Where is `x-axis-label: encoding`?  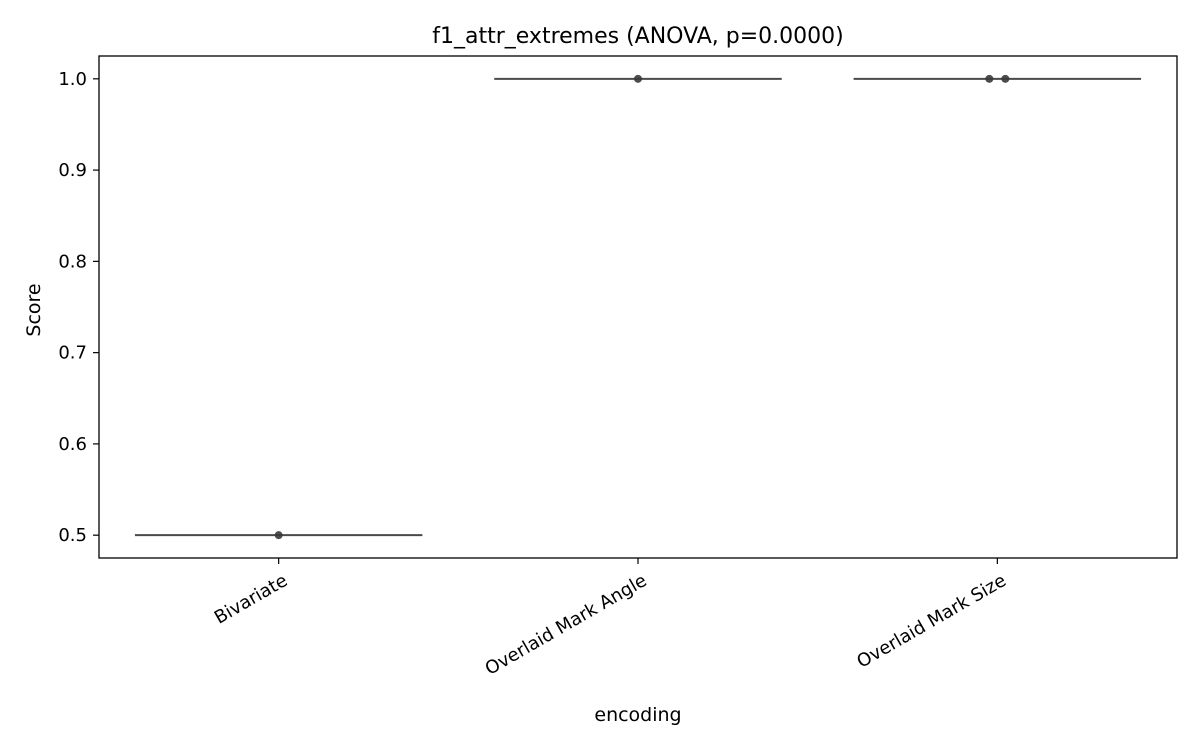 x-axis-label: encoding is located at coordinates (637, 715).